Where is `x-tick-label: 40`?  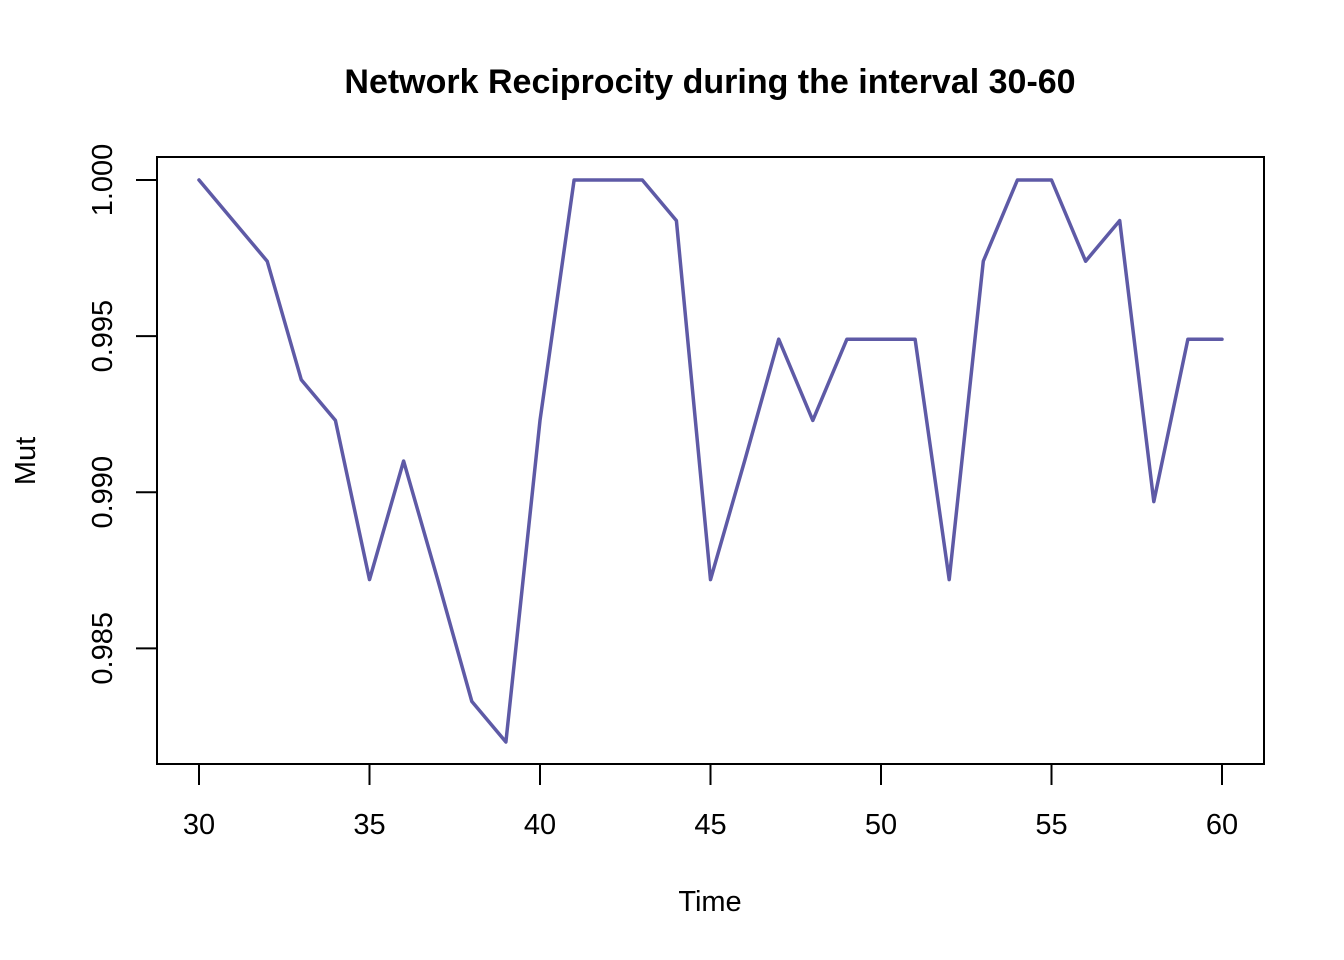
x-tick-label: 40 is located at coordinates (540, 825).